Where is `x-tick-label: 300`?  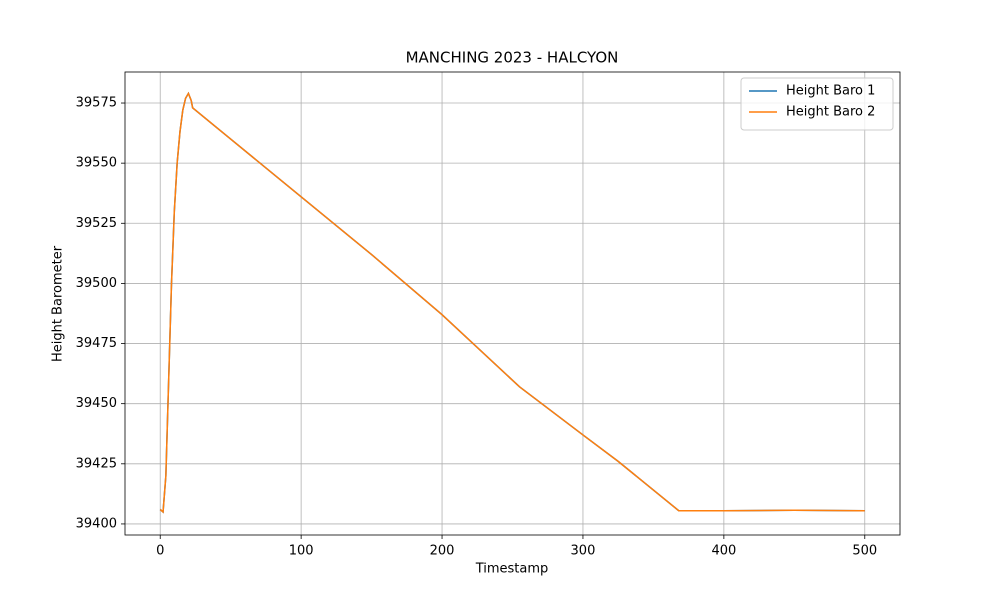
x-tick-label: 300 is located at coordinates (583, 551).